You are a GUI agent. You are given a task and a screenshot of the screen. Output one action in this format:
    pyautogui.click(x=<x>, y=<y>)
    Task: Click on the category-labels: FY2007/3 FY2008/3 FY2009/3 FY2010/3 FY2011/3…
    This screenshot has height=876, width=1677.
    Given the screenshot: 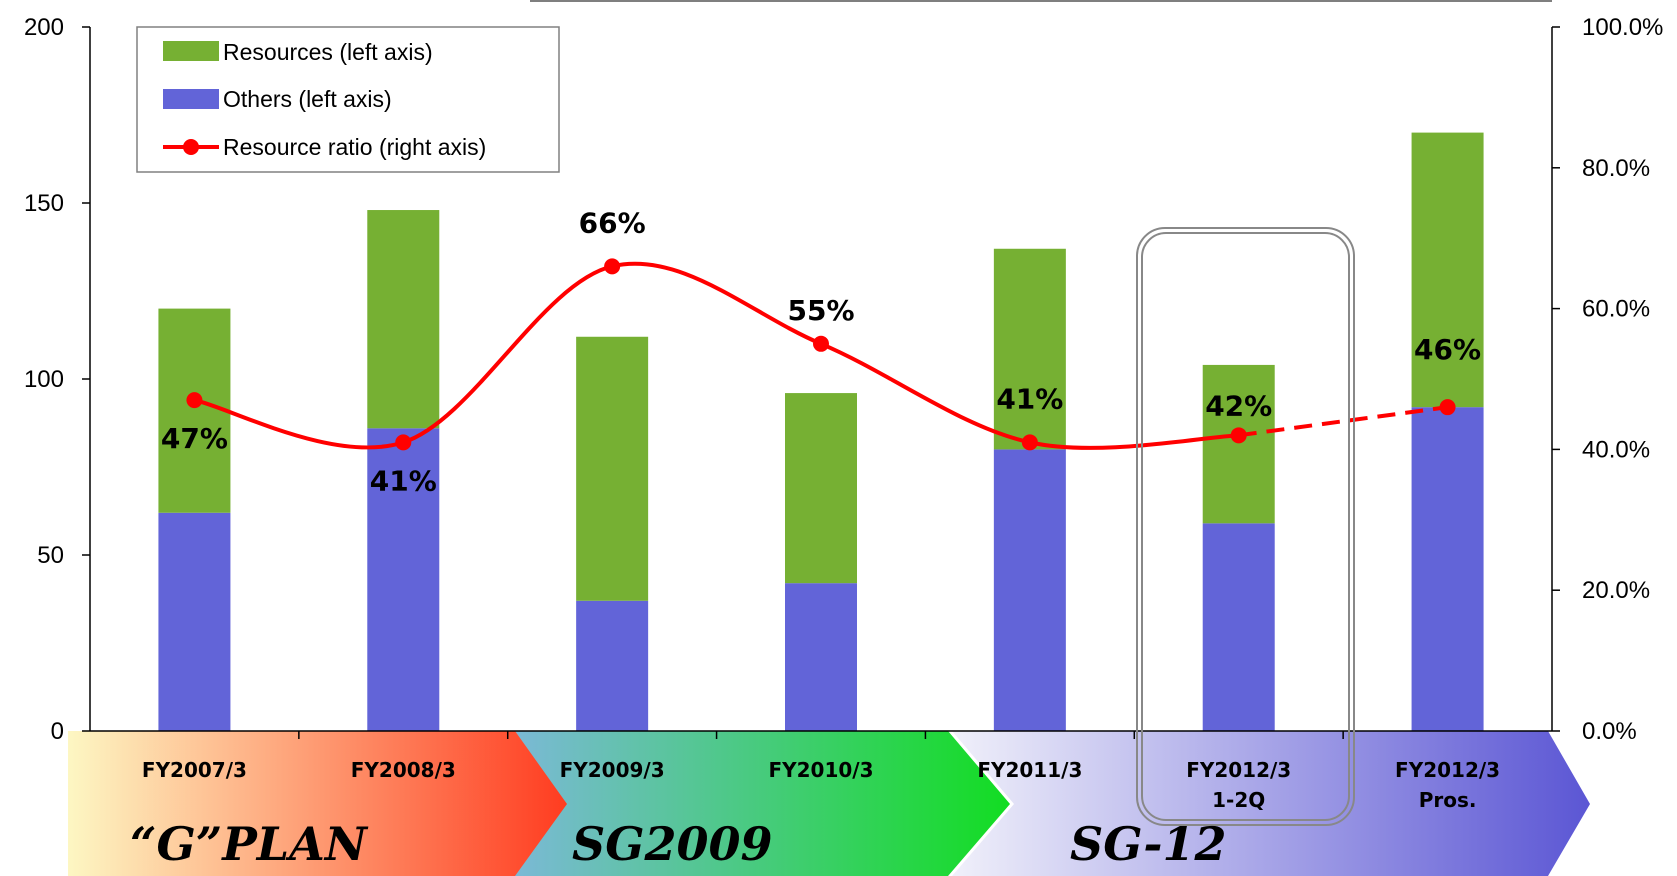 What is the action you would take?
    pyautogui.click(x=821, y=785)
    